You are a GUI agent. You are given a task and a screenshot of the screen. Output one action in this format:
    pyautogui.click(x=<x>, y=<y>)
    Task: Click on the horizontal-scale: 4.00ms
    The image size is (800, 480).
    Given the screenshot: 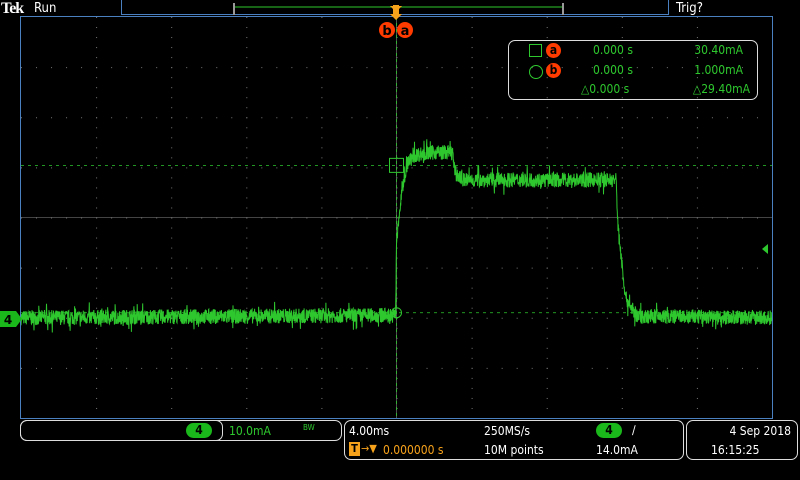 What is the action you would take?
    pyautogui.click(x=369, y=431)
    